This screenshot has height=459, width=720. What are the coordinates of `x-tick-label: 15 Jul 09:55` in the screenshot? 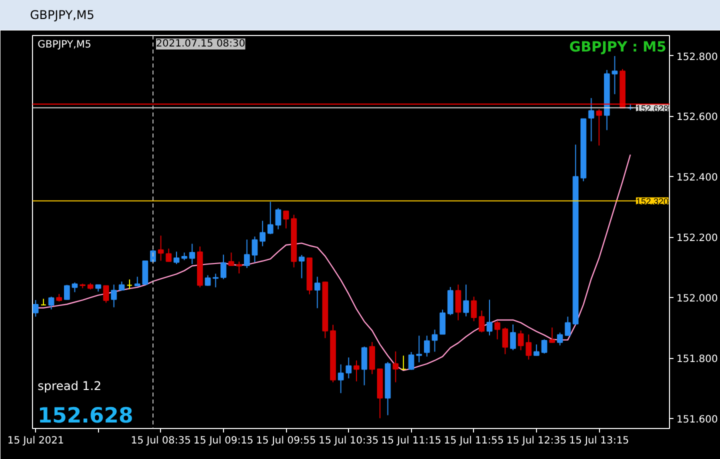 It's located at (286, 441).